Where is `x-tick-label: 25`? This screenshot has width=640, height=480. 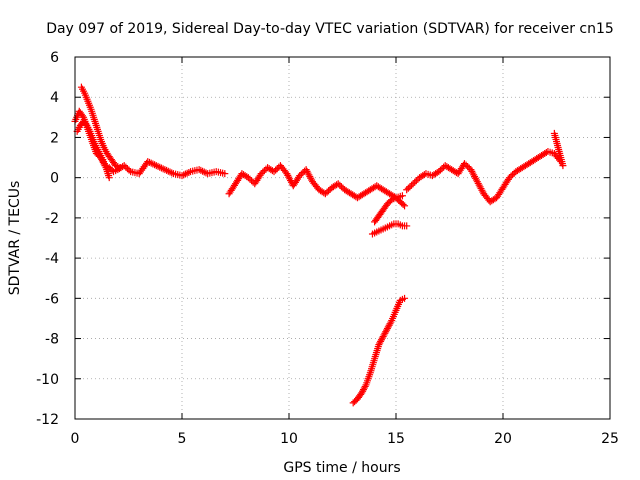
x-tick-label: 25 is located at coordinates (610, 439).